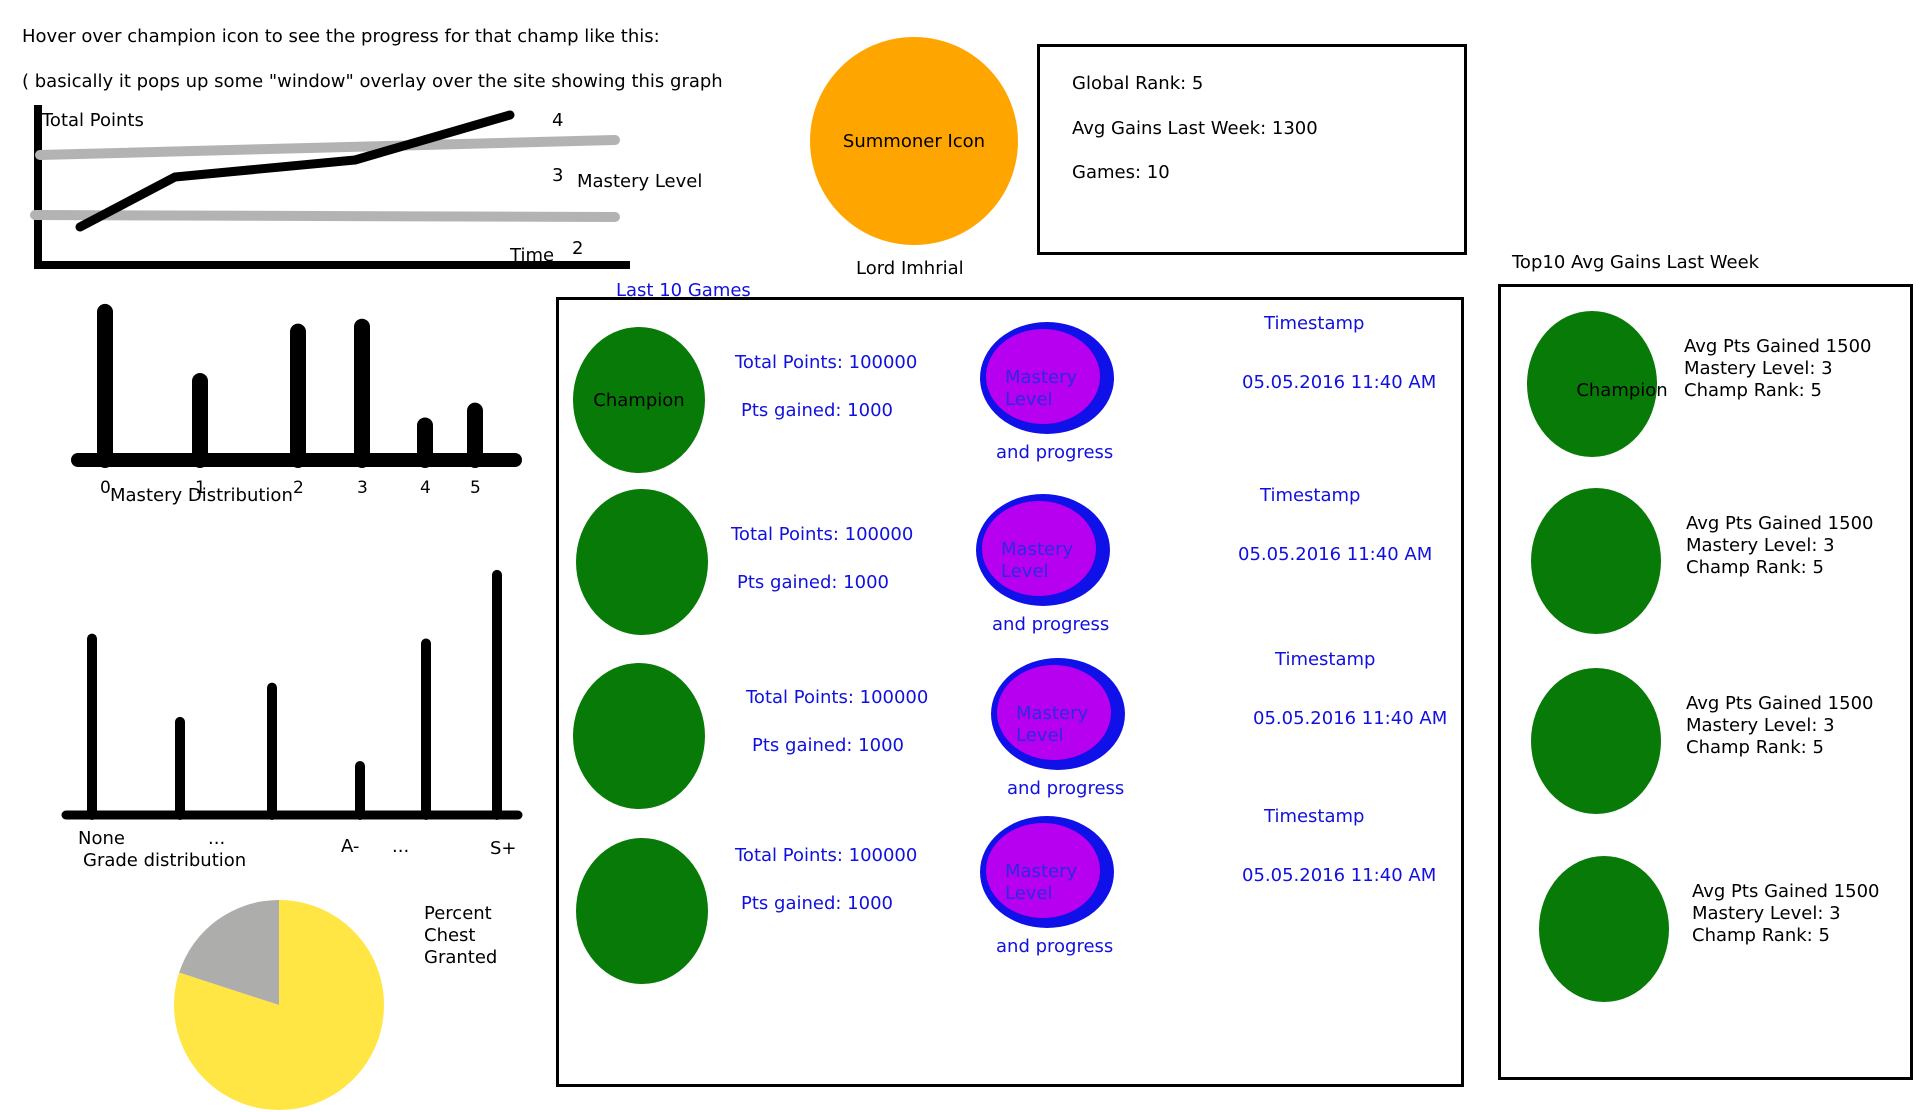 This screenshot has height=1112, width=1920. What do you see at coordinates (200, 488) in the screenshot?
I see `mastery-tick-label: 1` at bounding box center [200, 488].